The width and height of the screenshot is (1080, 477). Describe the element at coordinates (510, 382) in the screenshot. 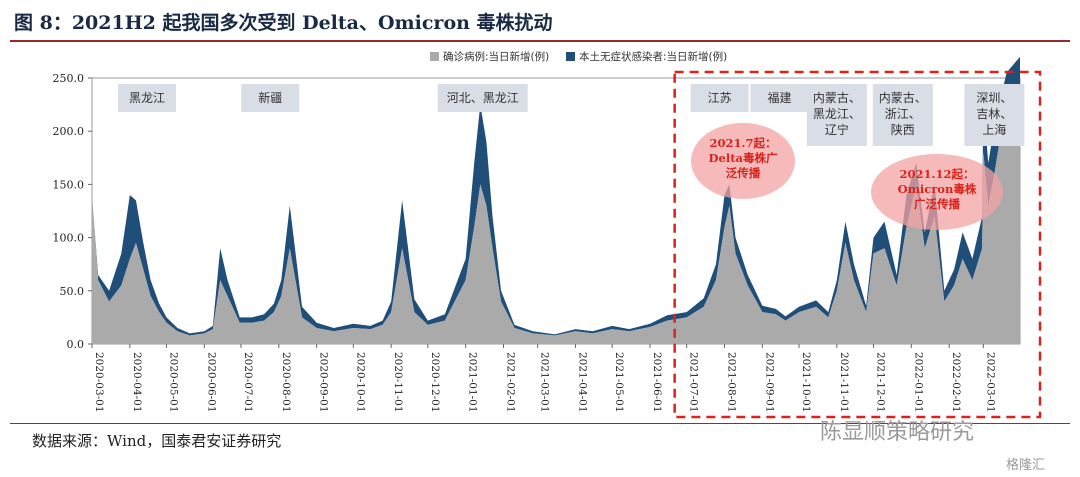

I see `x-tick-label: 2021-02-01` at that location.